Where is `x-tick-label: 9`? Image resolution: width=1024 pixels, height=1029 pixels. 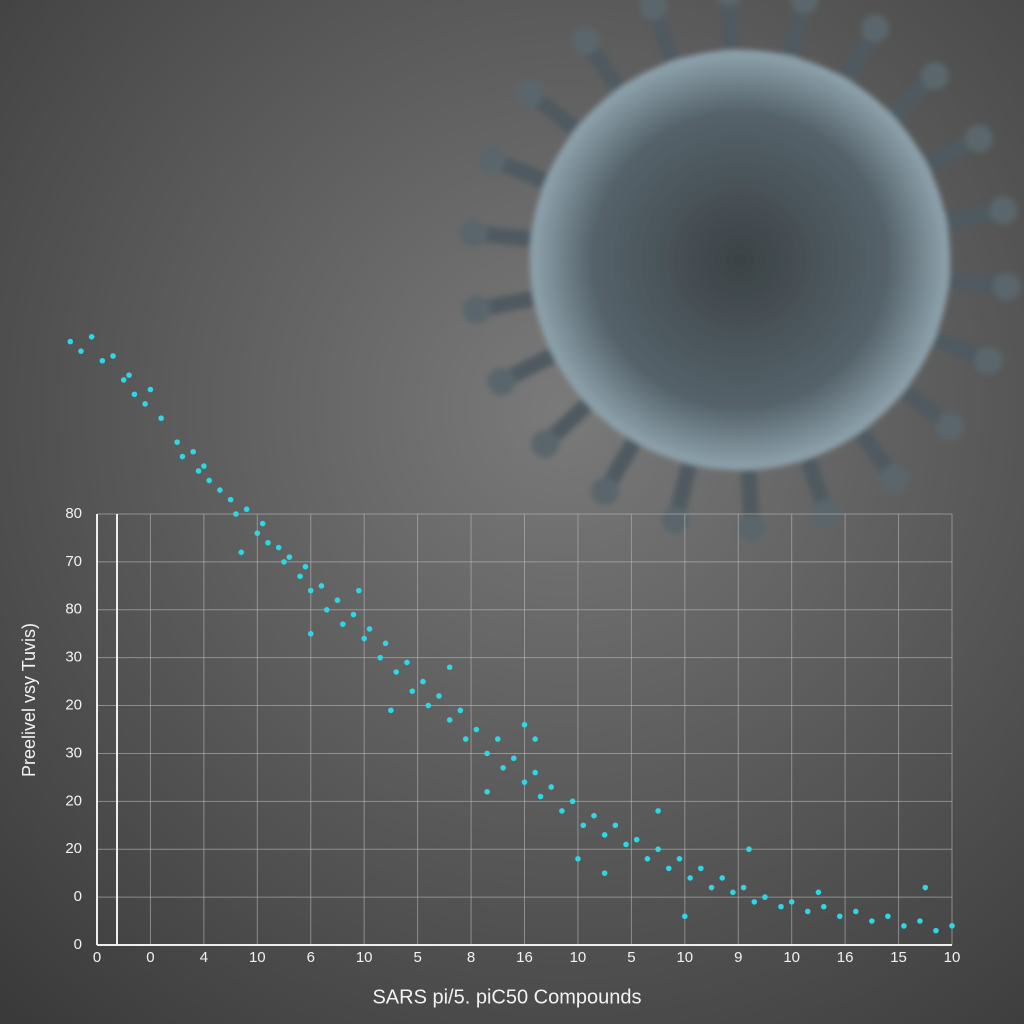 x-tick-label: 9 is located at coordinates (738, 957).